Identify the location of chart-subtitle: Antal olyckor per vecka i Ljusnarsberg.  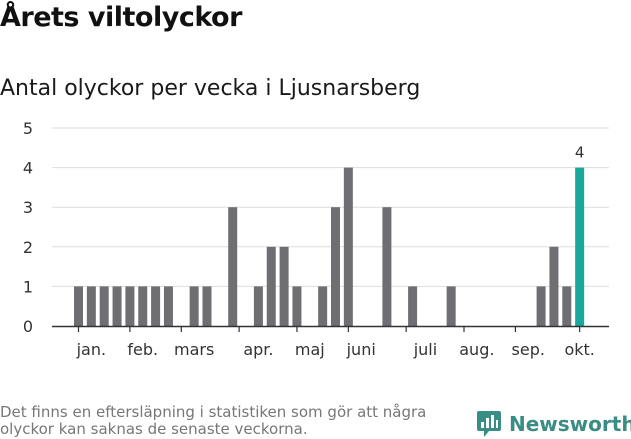
(210, 88).